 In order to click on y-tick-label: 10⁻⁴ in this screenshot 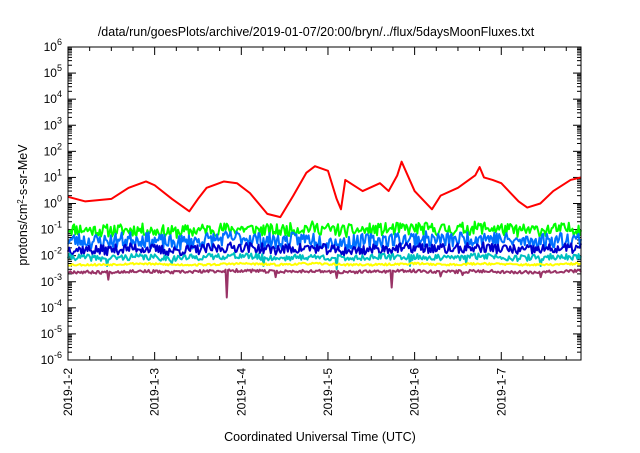, I will do `click(51, 306)`.